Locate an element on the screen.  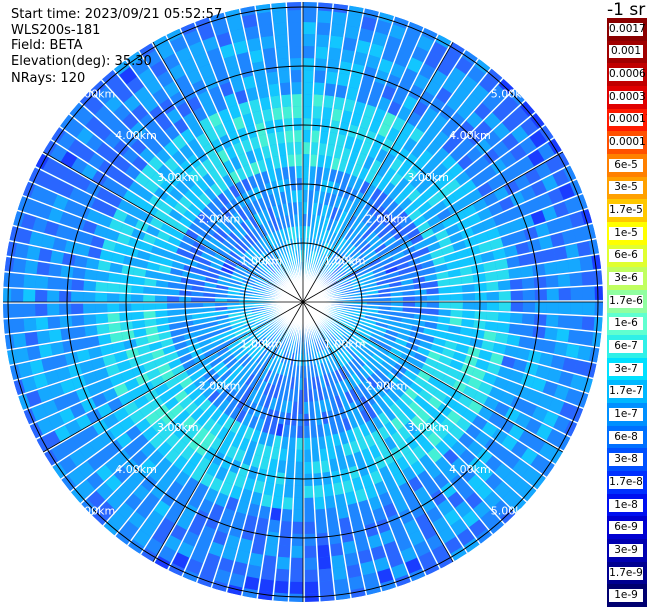
ray-gap is located at coordinates (436, 233).